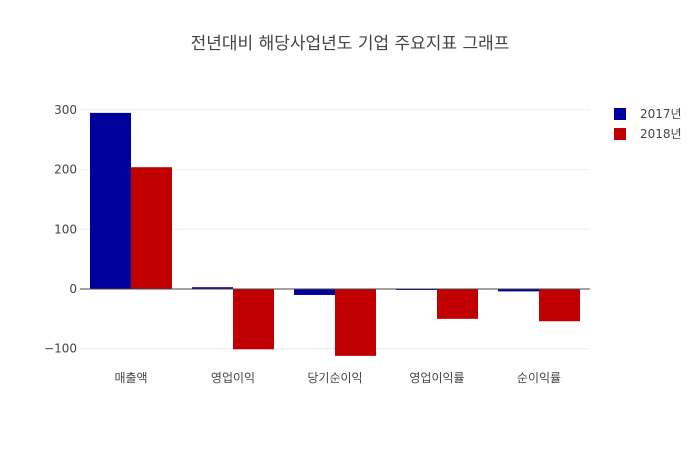 This screenshot has height=450, width=700. I want to click on x-tick-label: 순이익률, so click(539, 378).